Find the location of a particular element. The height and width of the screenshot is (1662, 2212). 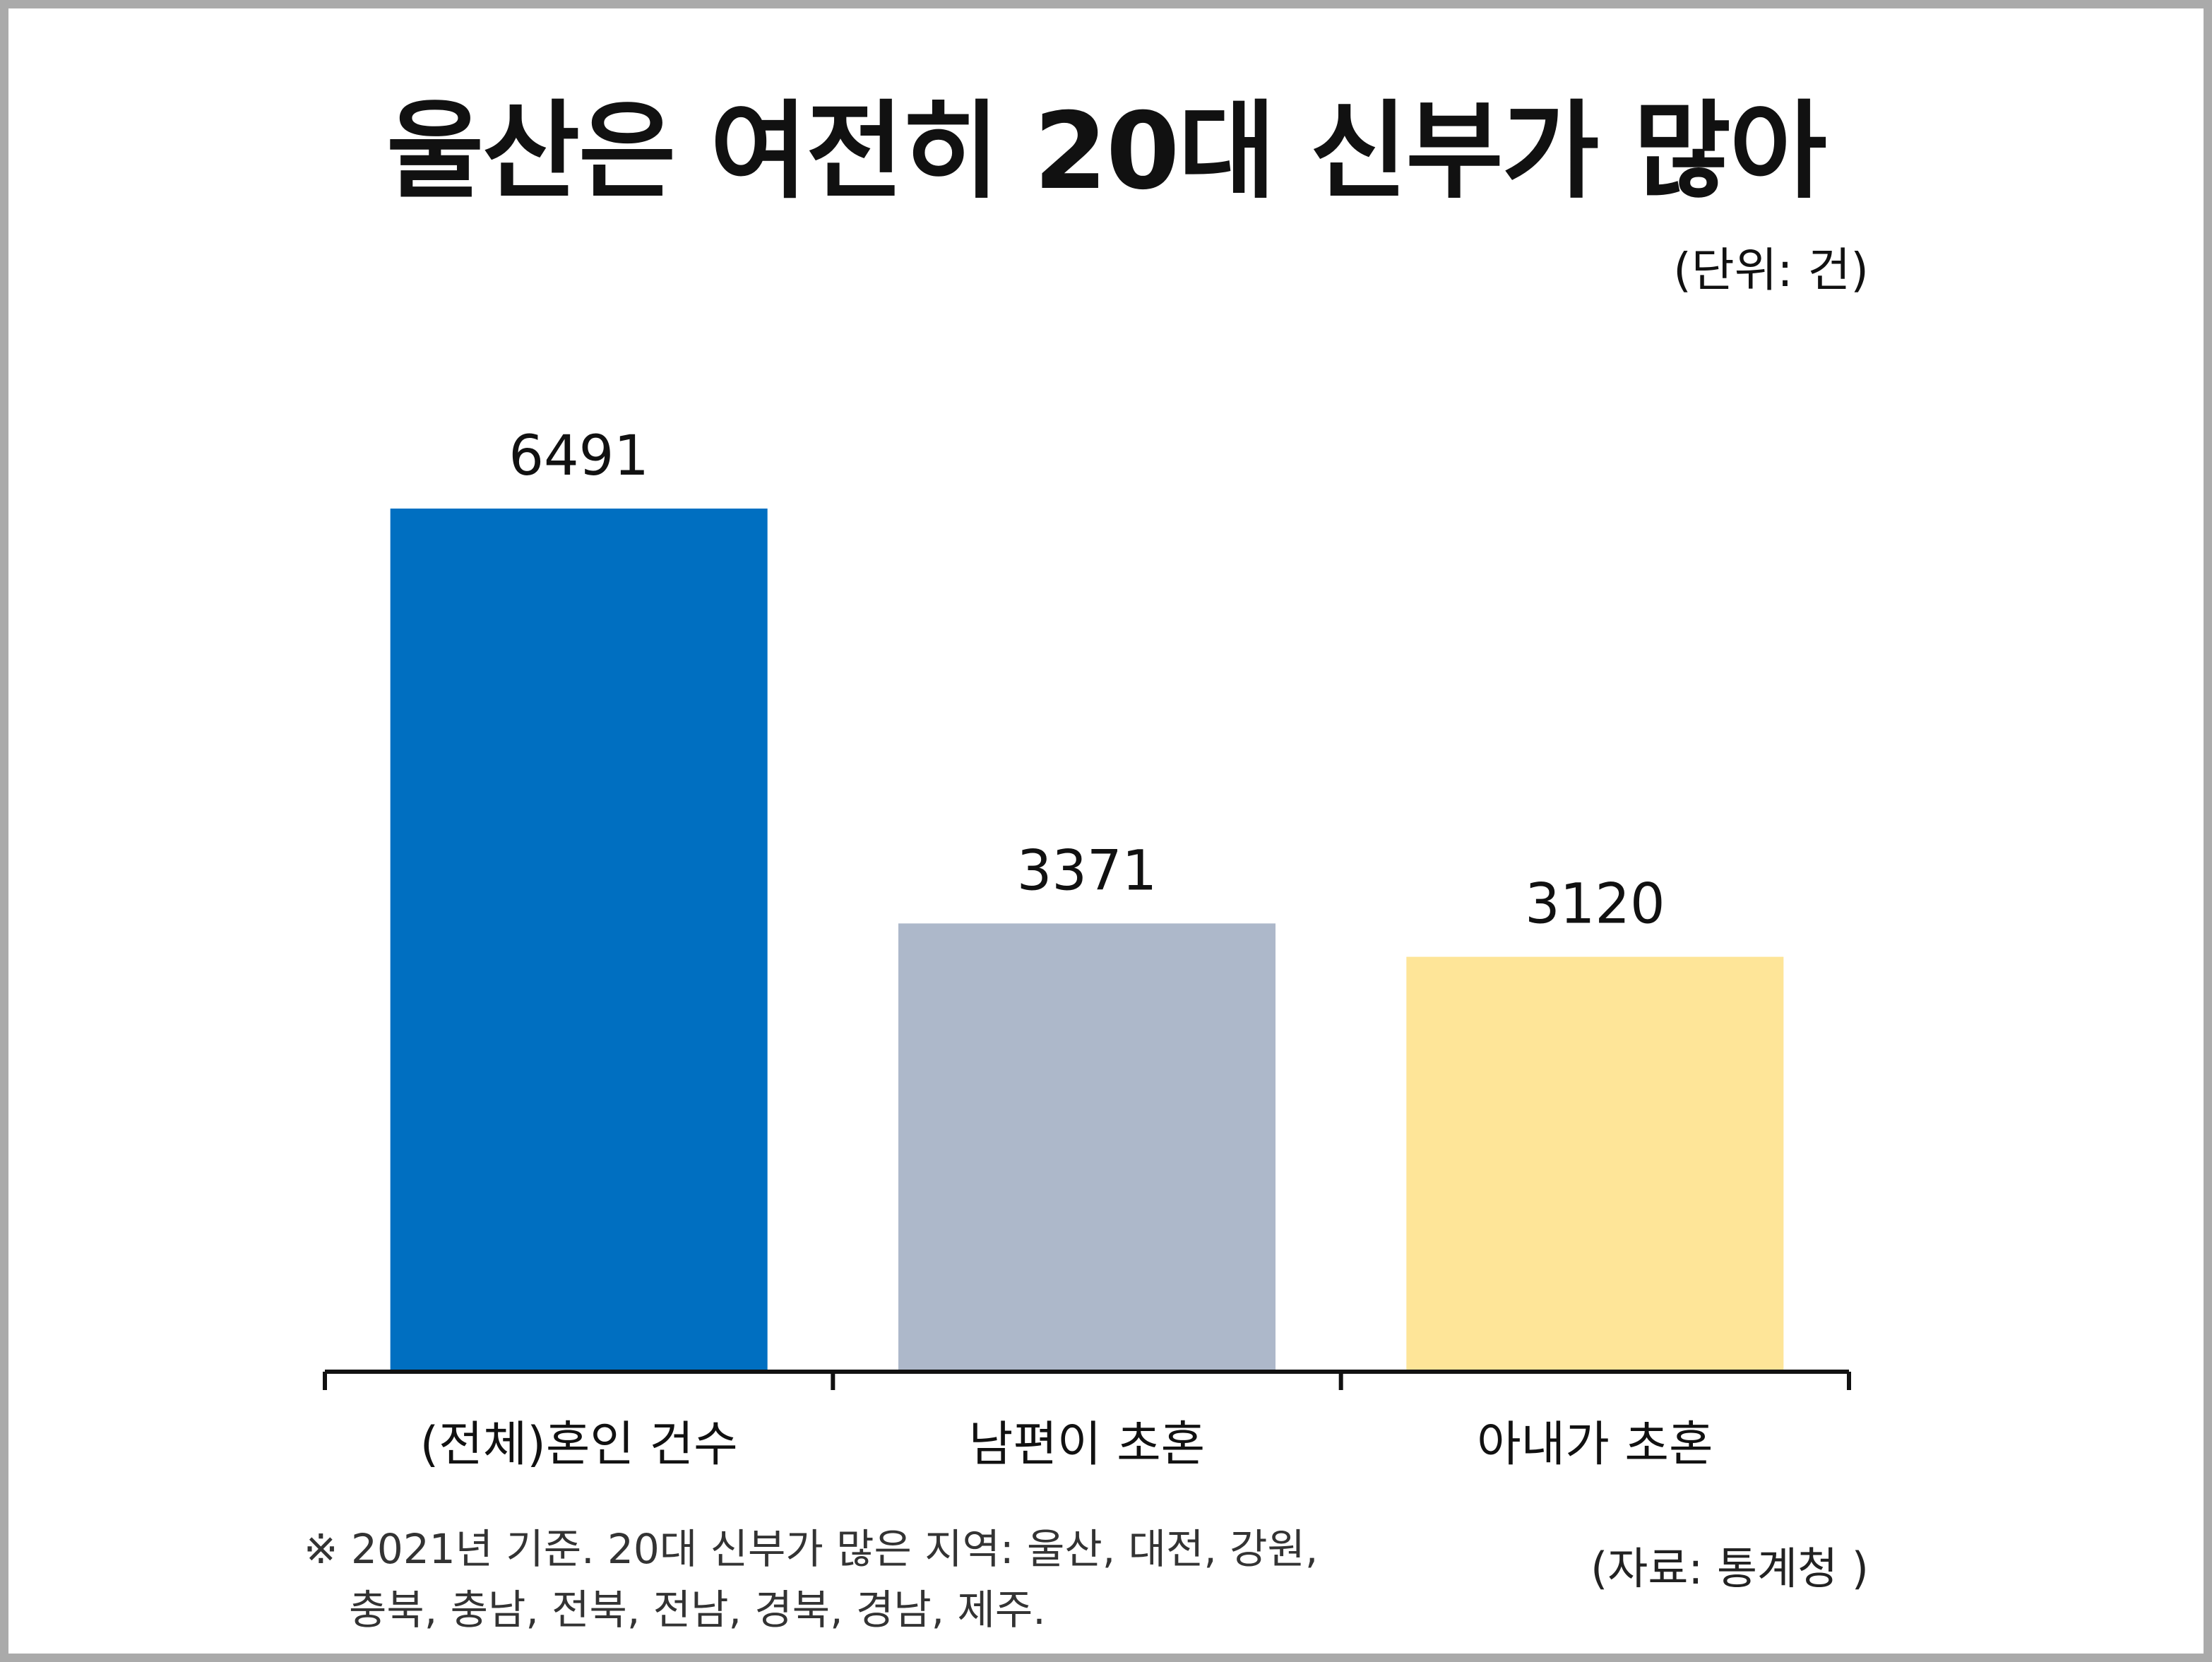

chart-title: 울산은 여전히 20대 신부가 많아 is located at coordinates (1106, 151).